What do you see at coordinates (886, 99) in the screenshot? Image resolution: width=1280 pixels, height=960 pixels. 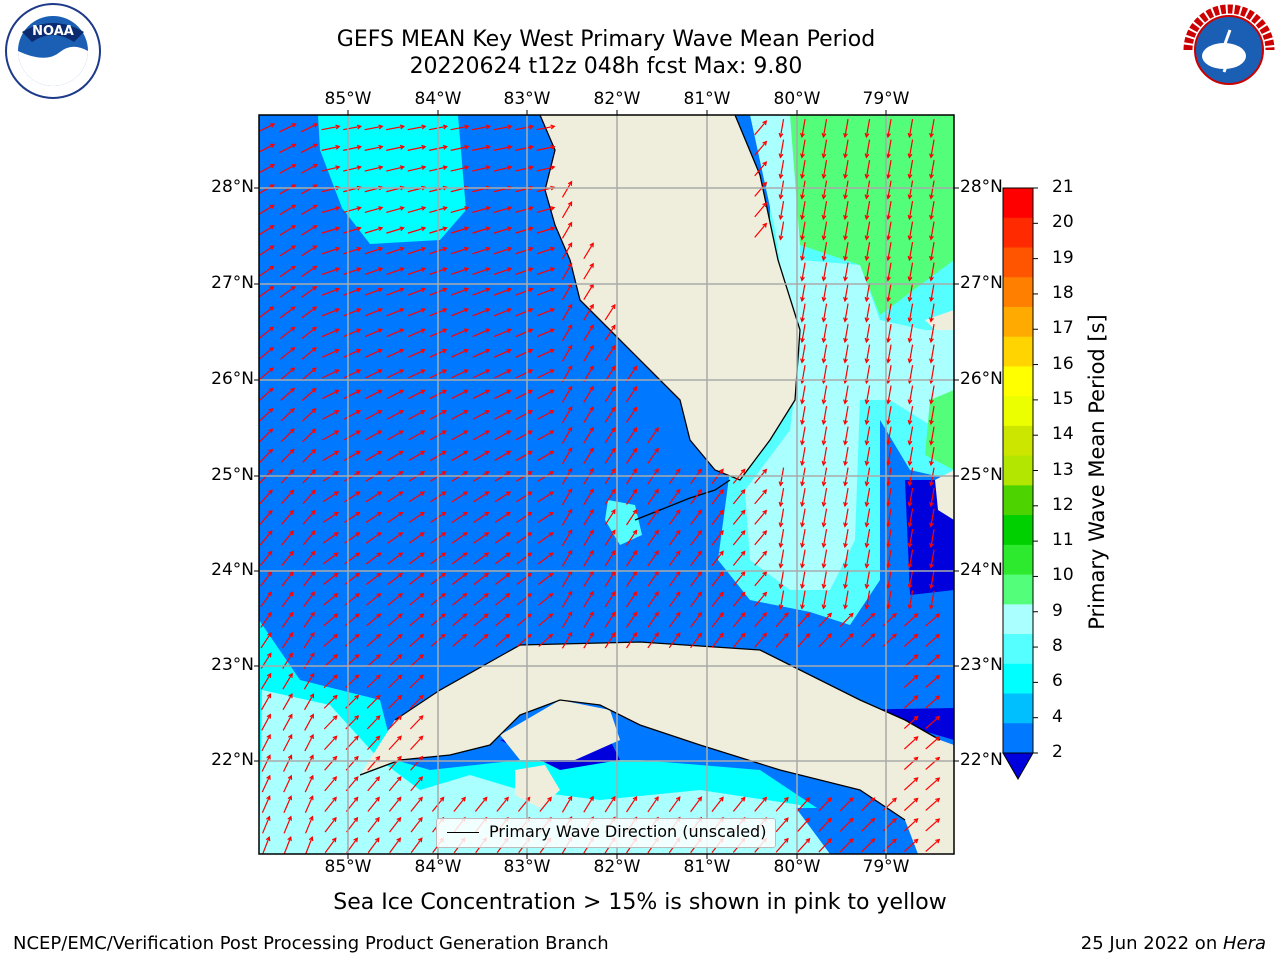 I see `lon-tick-label-top: 79°W` at bounding box center [886, 99].